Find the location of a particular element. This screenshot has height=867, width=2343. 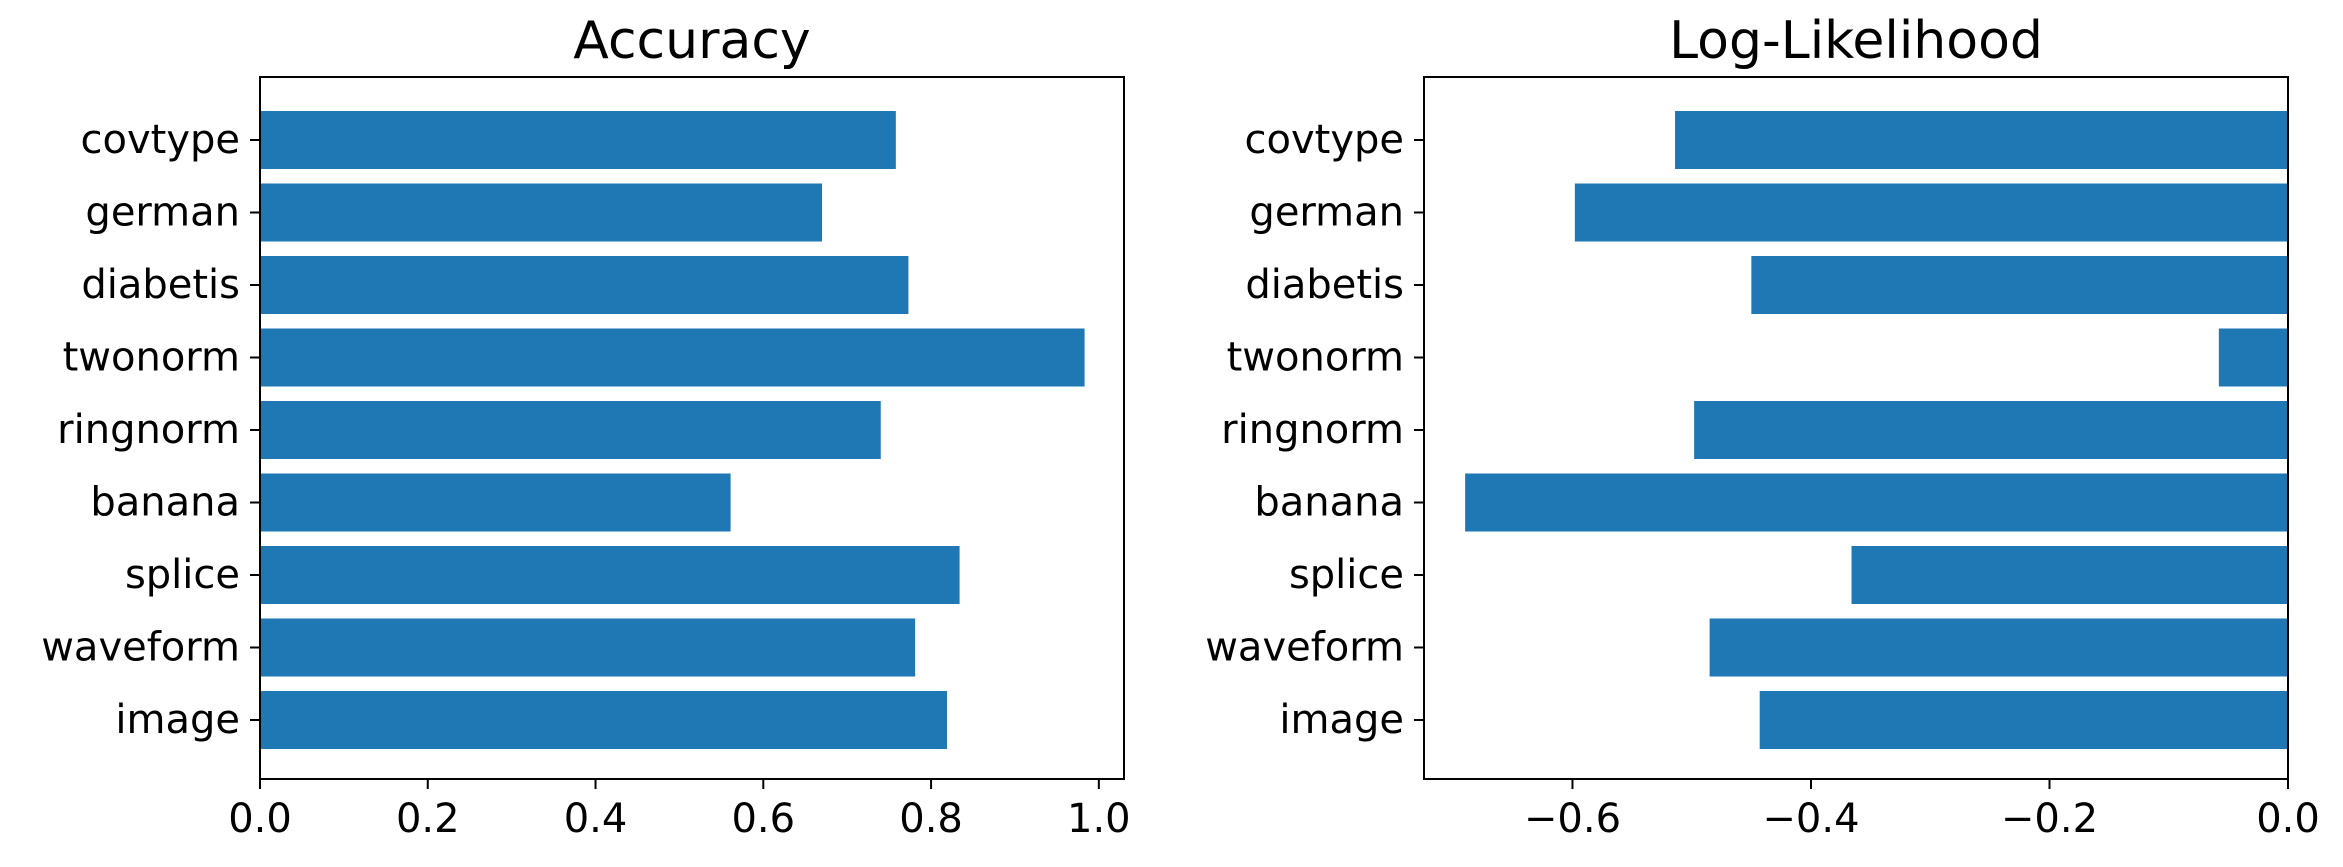

log-likelihood-bar-german is located at coordinates (1931, 212).